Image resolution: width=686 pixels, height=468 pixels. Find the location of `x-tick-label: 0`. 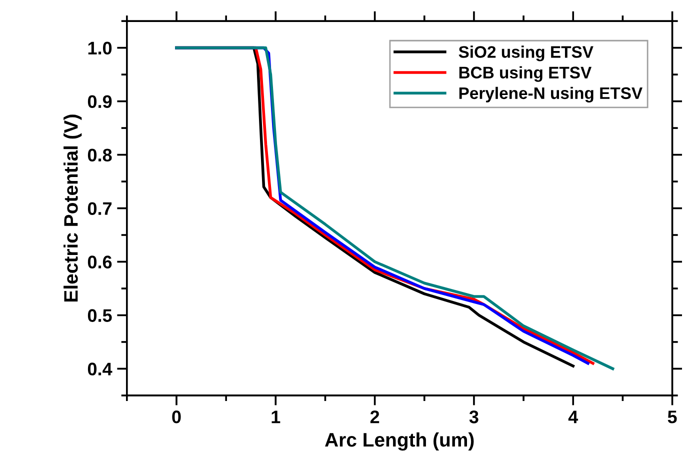

x-tick-label: 0 is located at coordinates (176, 417).